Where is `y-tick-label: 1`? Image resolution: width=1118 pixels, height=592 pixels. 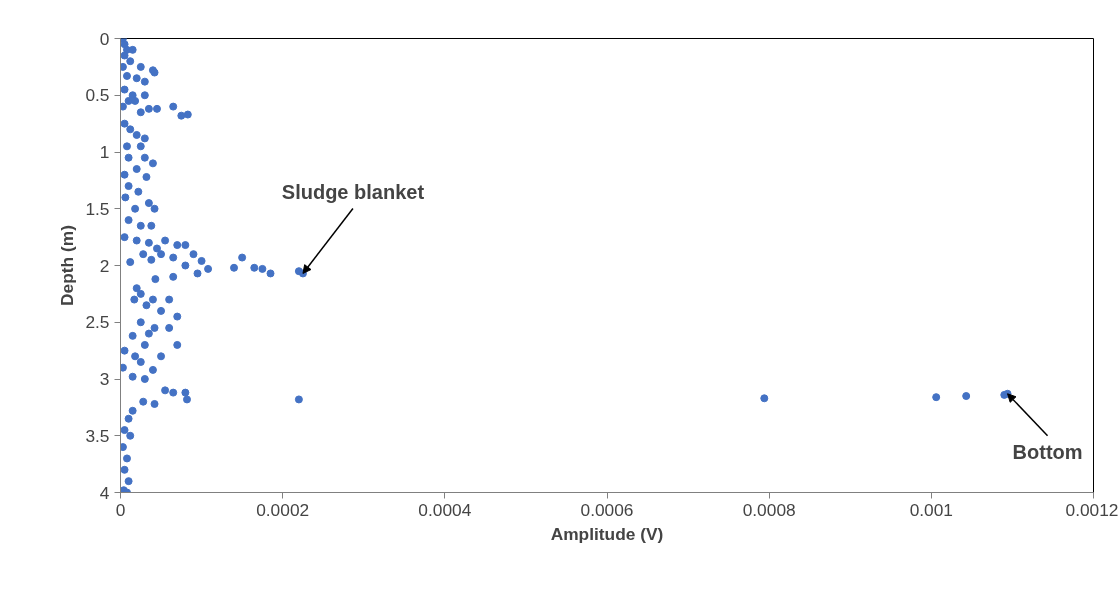
y-tick-label: 1 is located at coordinates (104, 152).